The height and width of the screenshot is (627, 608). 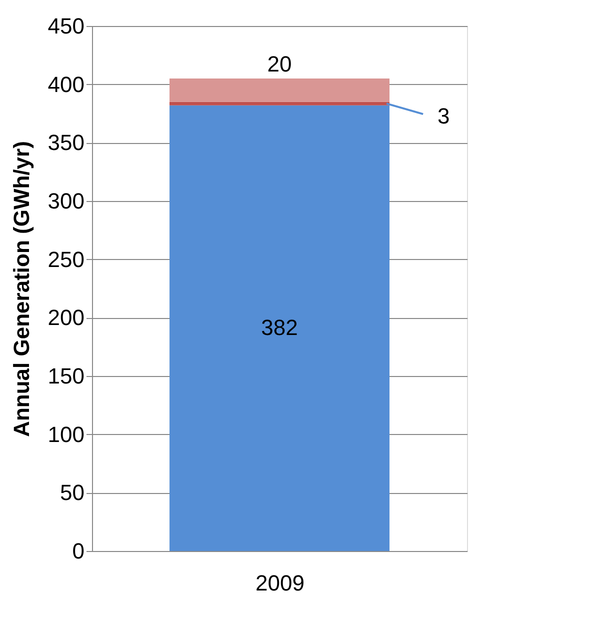 What do you see at coordinates (66, 201) in the screenshot?
I see `y-tick-label: 300` at bounding box center [66, 201].